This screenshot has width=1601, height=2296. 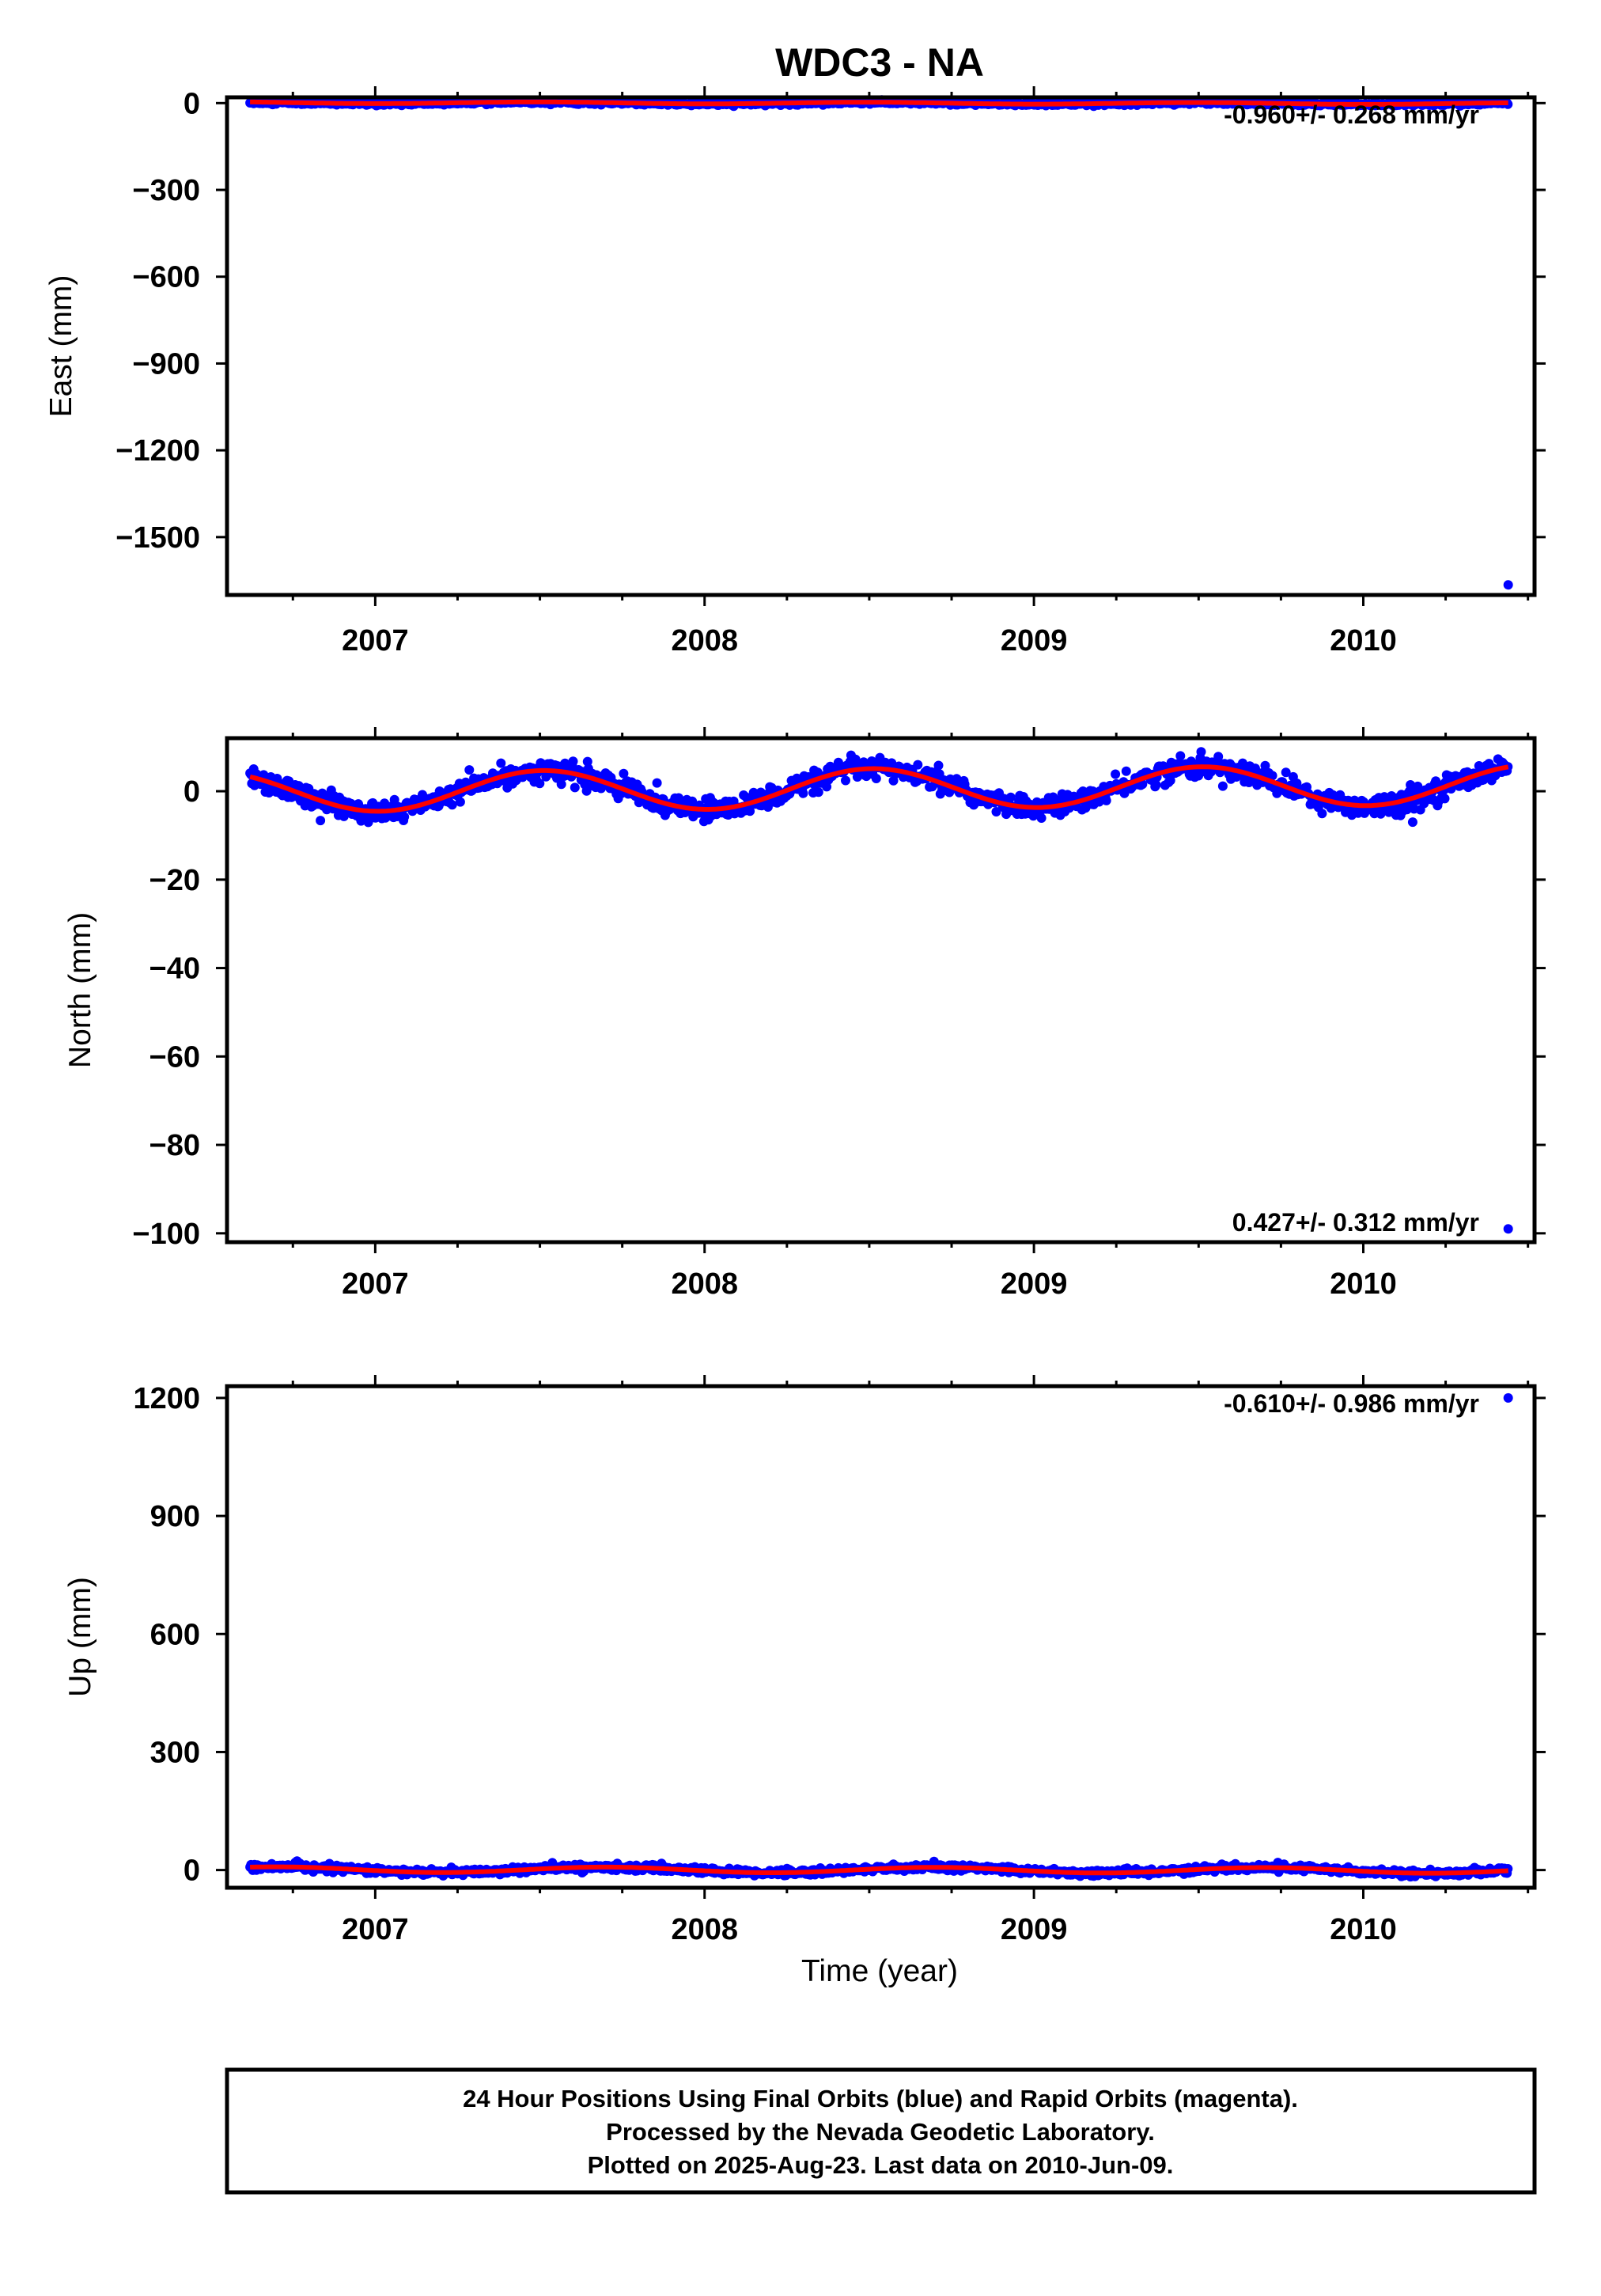 I want to click on y-tick-label: −1200, so click(x=158, y=451).